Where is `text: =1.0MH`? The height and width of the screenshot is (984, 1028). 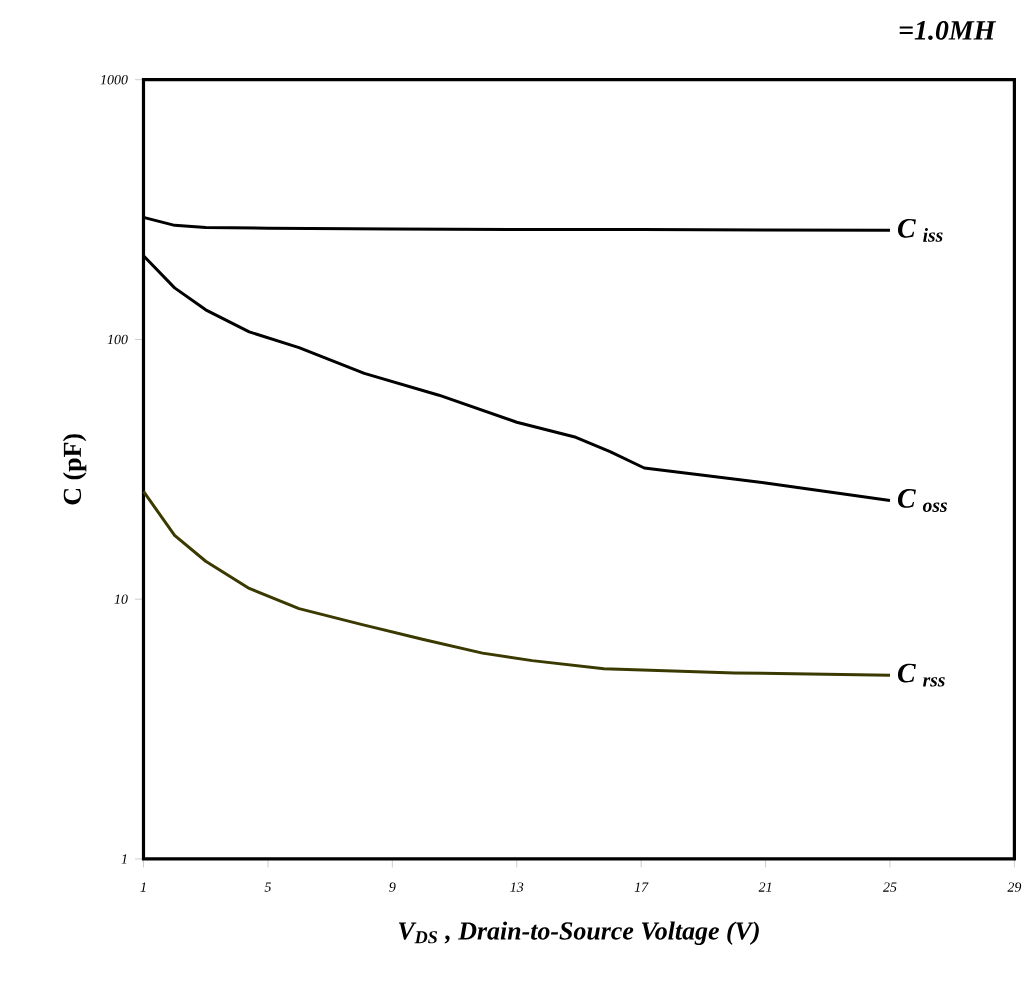 text: =1.0MH is located at coordinates (948, 30).